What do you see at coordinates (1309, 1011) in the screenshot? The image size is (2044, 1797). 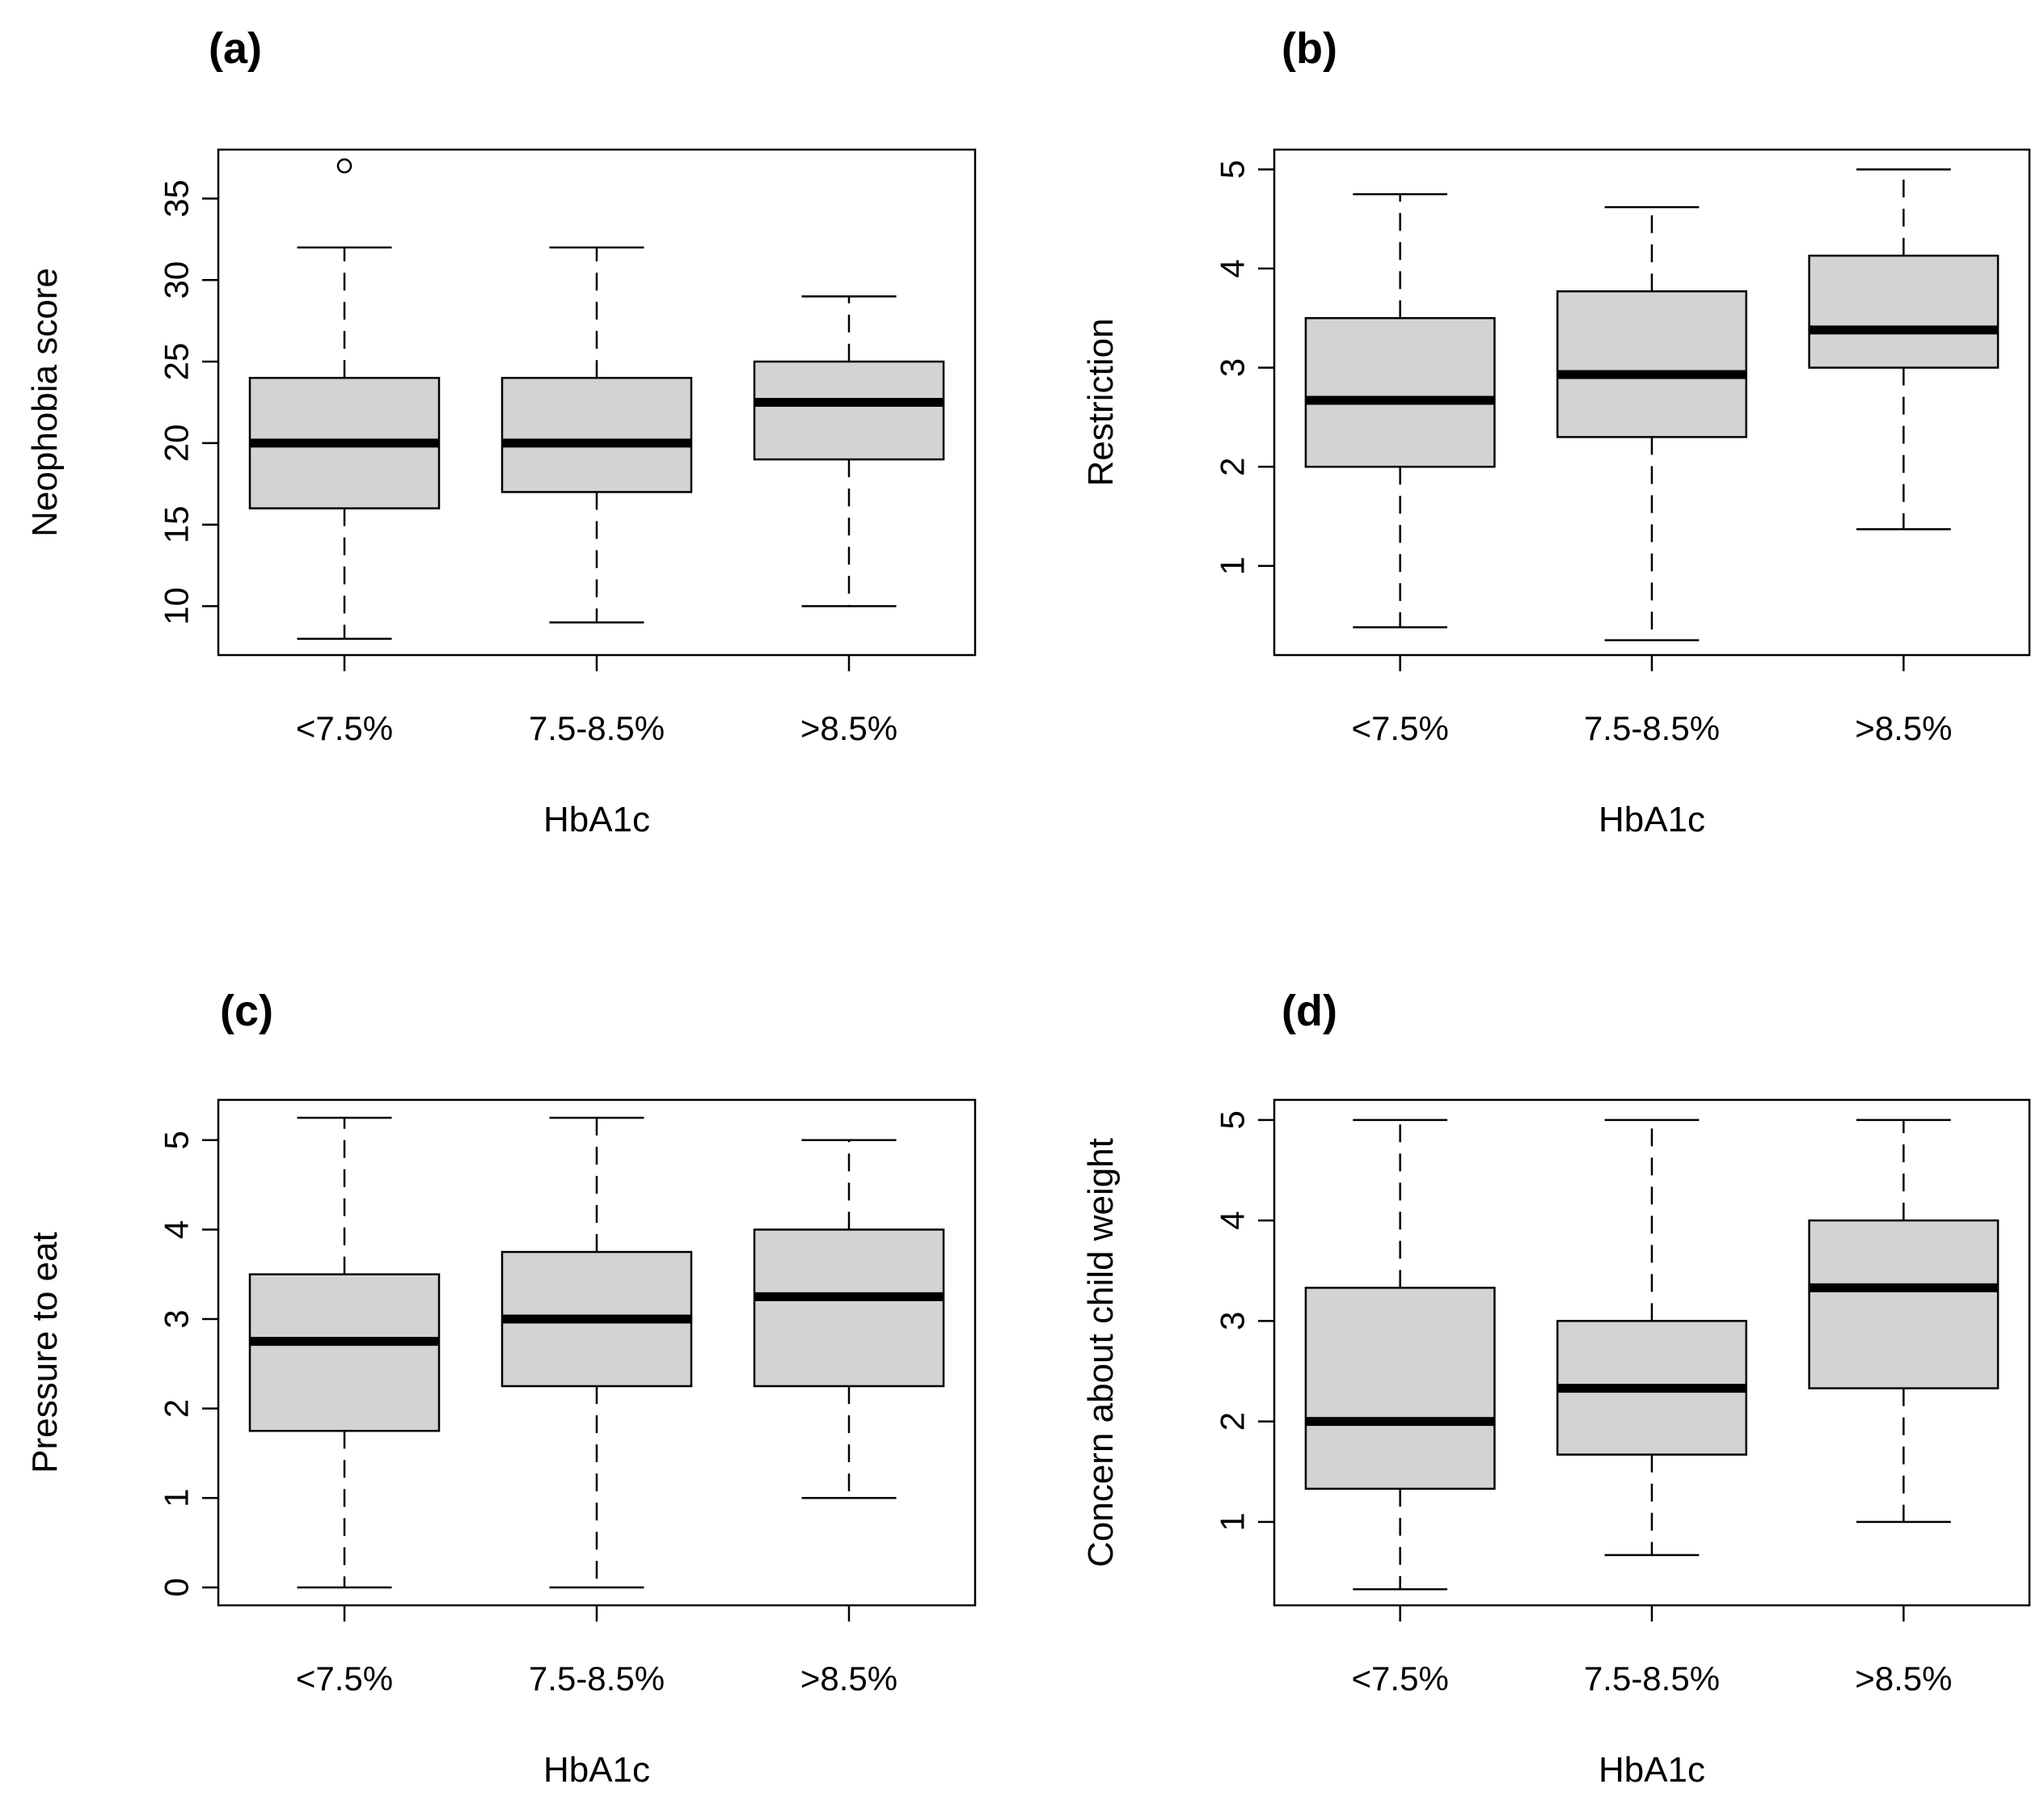 I see `panel-title: (d)` at bounding box center [1309, 1011].